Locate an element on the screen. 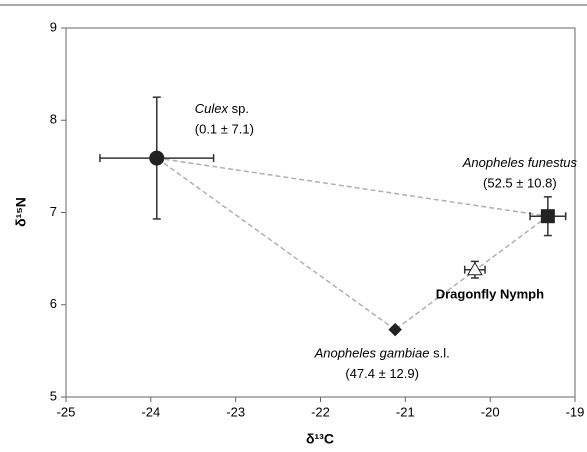 This screenshot has width=587, height=452. point-note: (52.5 ± 10.8) is located at coordinates (520, 183).